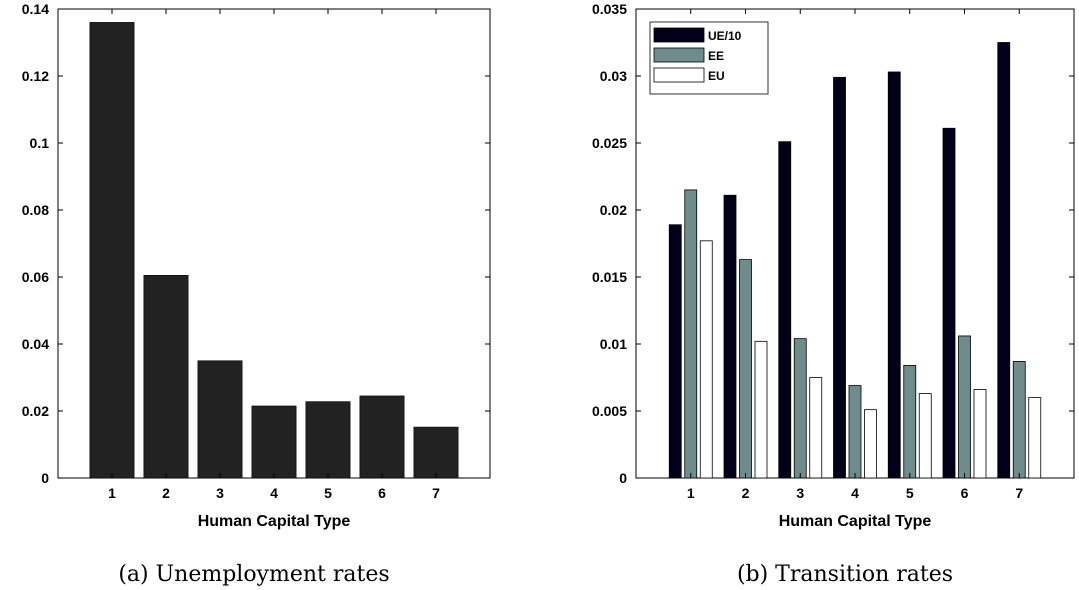 Image resolution: width=1079 pixels, height=590 pixels. Describe the element at coordinates (725, 36) in the screenshot. I see `legend-label: UE/10` at that location.